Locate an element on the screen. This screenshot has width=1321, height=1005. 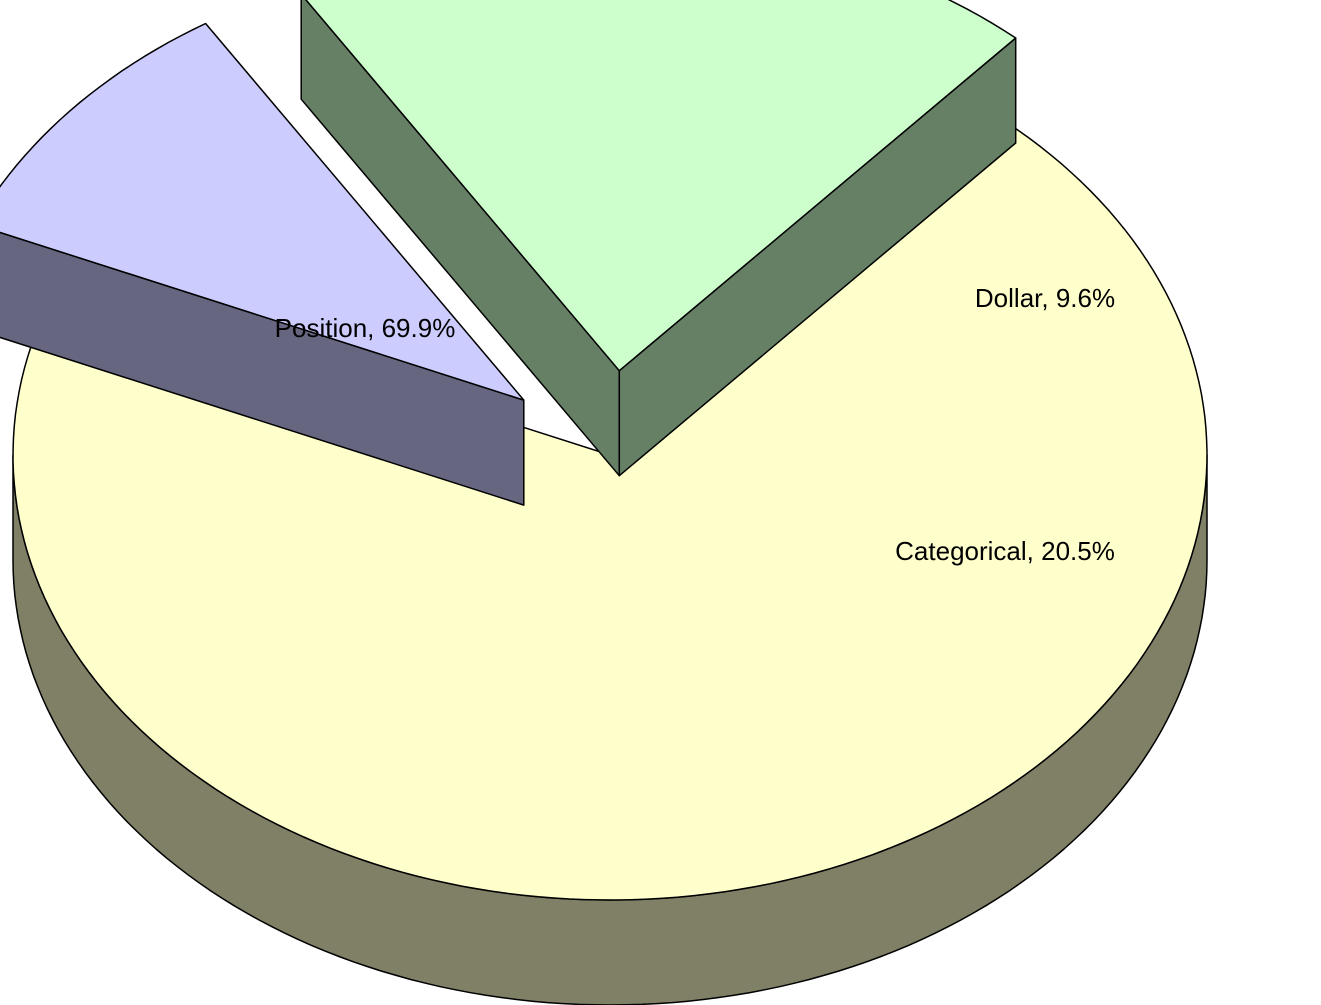
data-label: Dollar, 9.6% is located at coordinates (1045, 298).